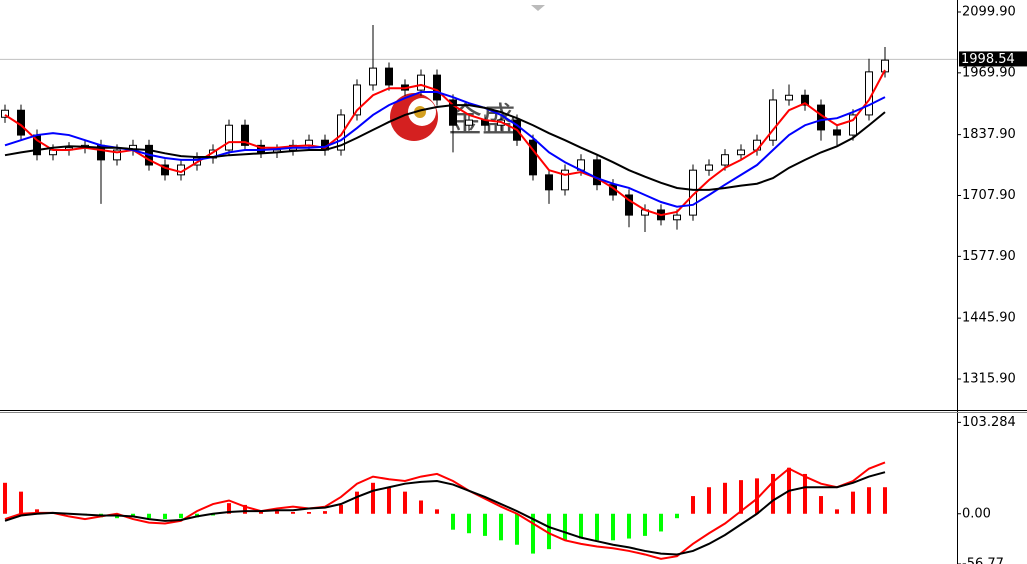 Image resolution: width=1027 pixels, height=564 pixels. I want to click on scroll-marker, so click(538, 8).